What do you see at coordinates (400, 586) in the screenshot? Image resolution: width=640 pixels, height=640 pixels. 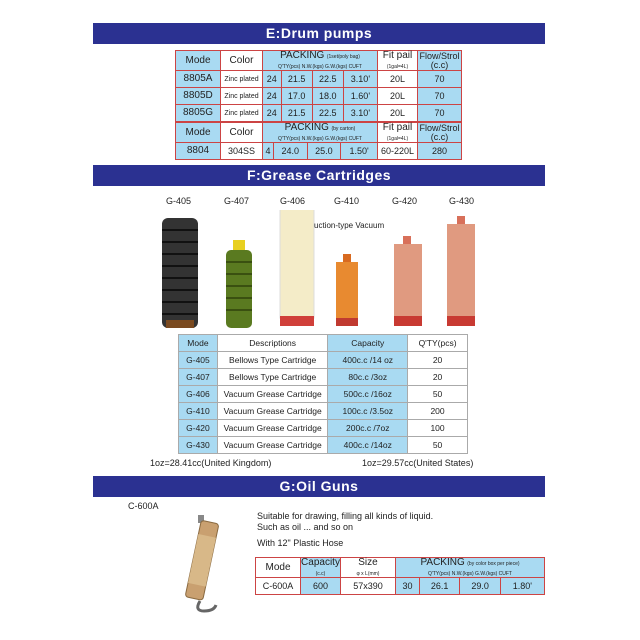 I see `table-row: C-600A 600 57x390 30 26.1 29.0 1.80'` at bounding box center [400, 586].